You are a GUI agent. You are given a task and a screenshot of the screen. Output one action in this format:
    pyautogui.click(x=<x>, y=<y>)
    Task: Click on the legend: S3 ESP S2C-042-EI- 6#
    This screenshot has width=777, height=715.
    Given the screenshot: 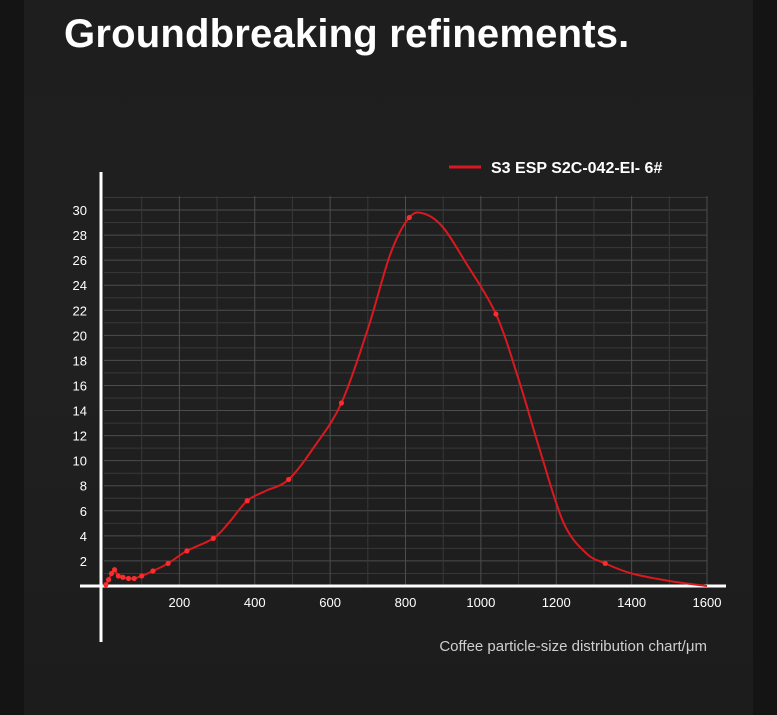 What is the action you would take?
    pyautogui.click(x=555, y=168)
    